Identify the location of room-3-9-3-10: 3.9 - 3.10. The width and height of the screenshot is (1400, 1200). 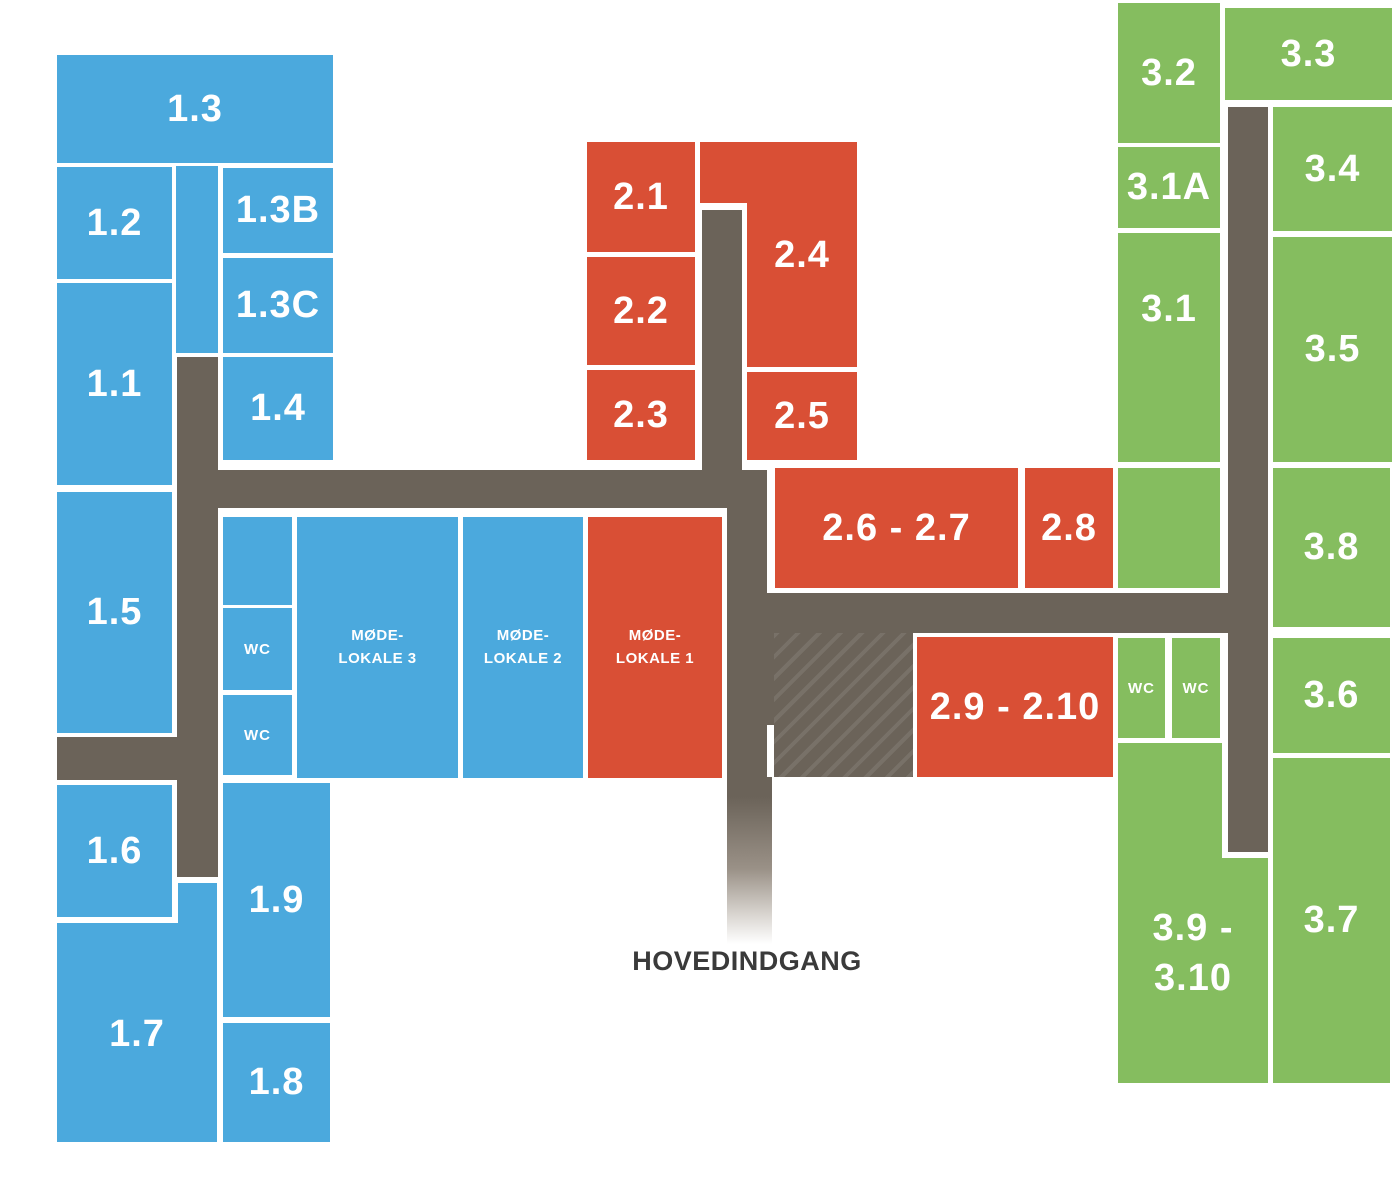
(1193, 913).